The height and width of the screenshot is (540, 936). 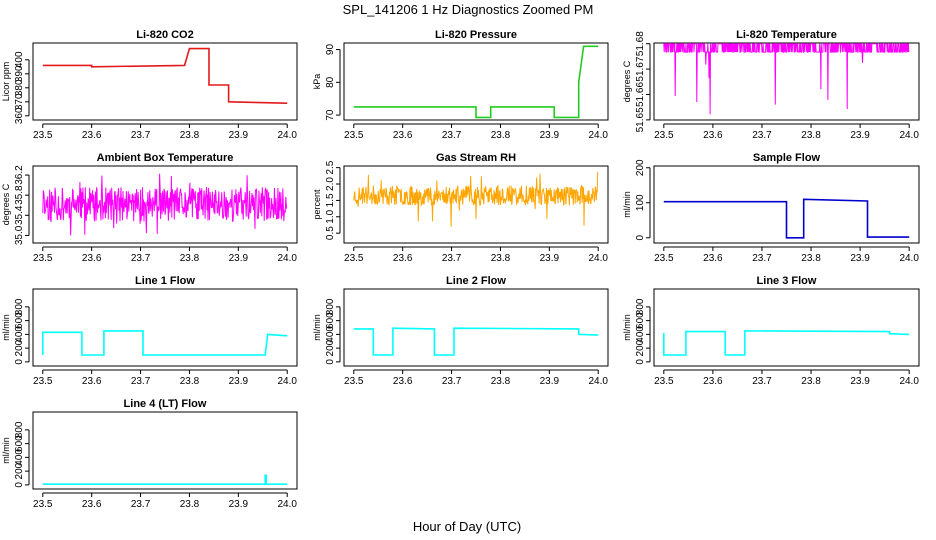 What do you see at coordinates (640, 68) in the screenshot?
I see `y-tick-label: 51.67` at bounding box center [640, 68].